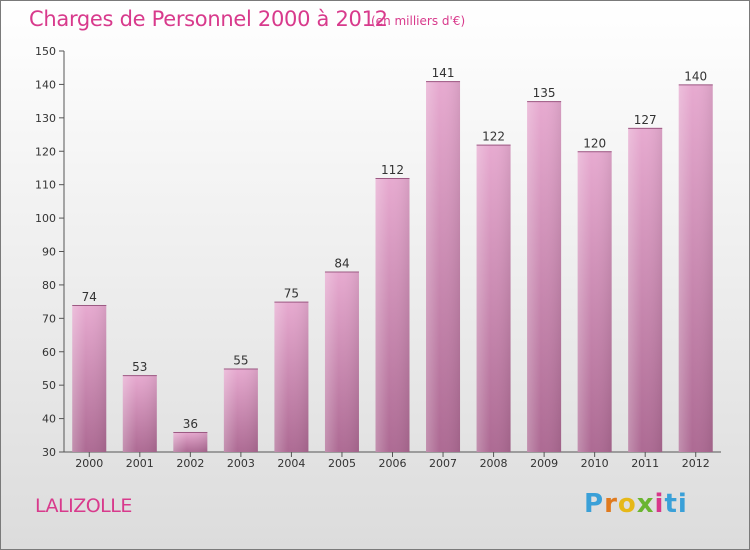 The height and width of the screenshot is (550, 750). I want to click on x-tick-label: 2007, so click(443, 463).